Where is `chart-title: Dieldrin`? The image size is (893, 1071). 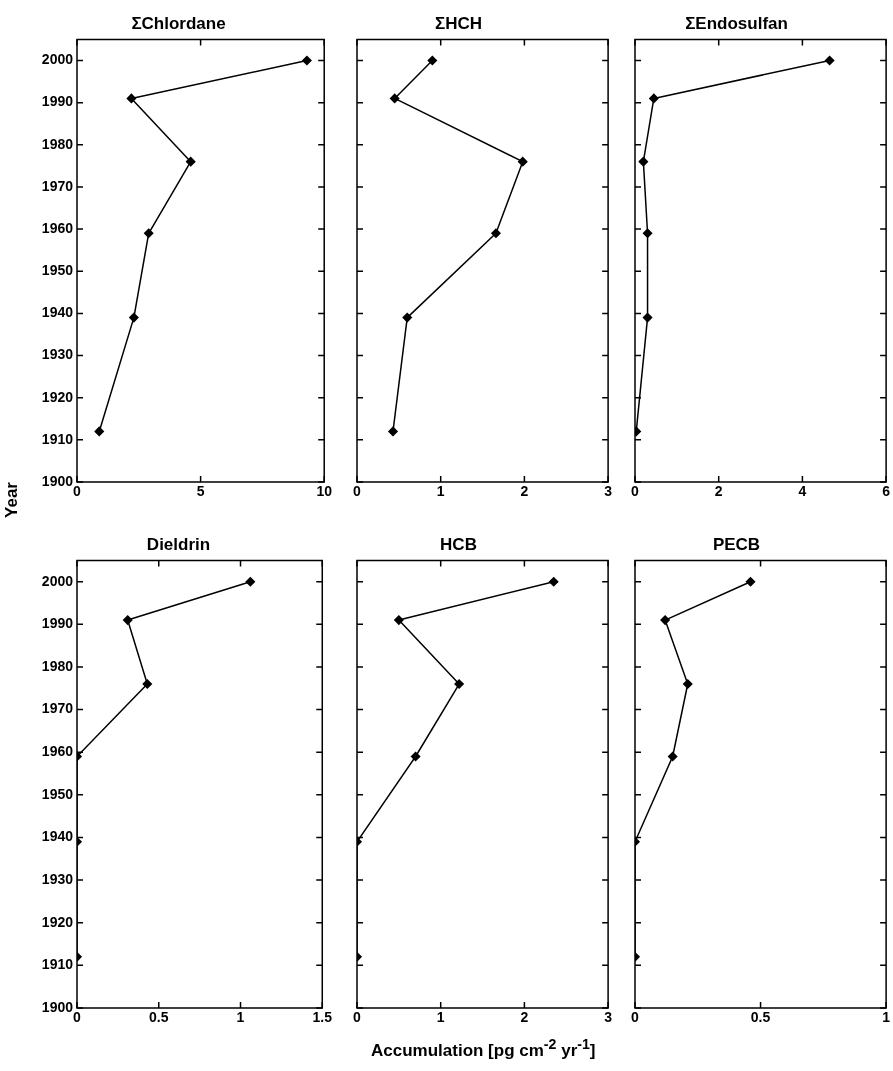 chart-title: Dieldrin is located at coordinates (178, 544).